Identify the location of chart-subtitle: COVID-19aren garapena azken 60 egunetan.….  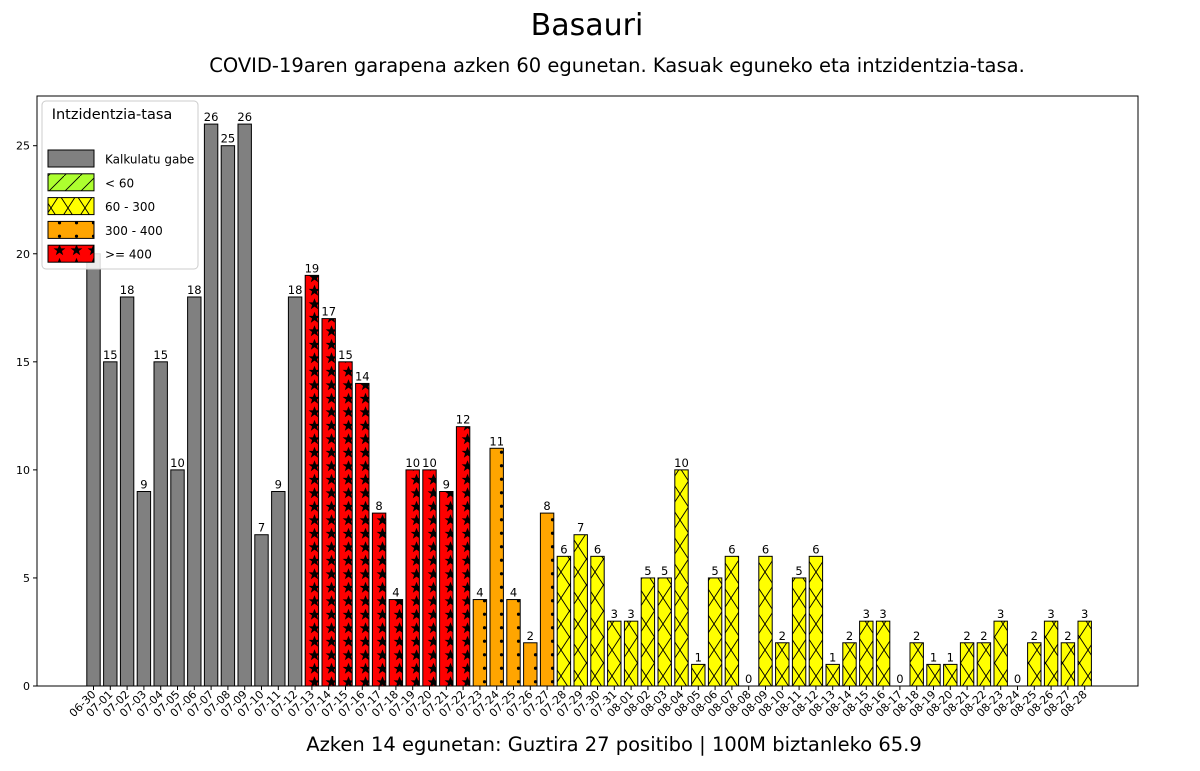
(617, 65).